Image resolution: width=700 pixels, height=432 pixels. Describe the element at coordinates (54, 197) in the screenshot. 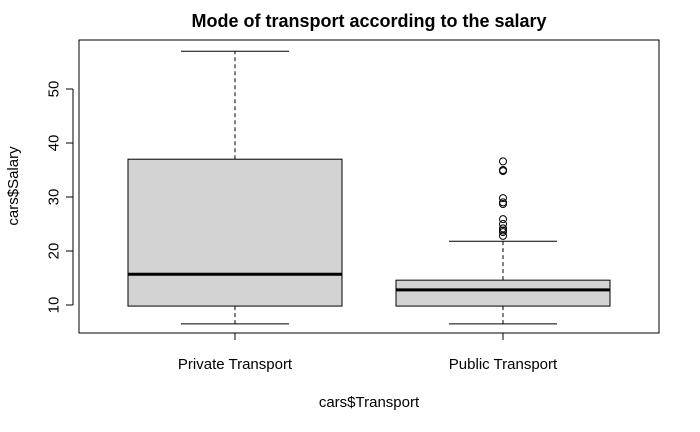

I see `y-tick-label: 30` at that location.